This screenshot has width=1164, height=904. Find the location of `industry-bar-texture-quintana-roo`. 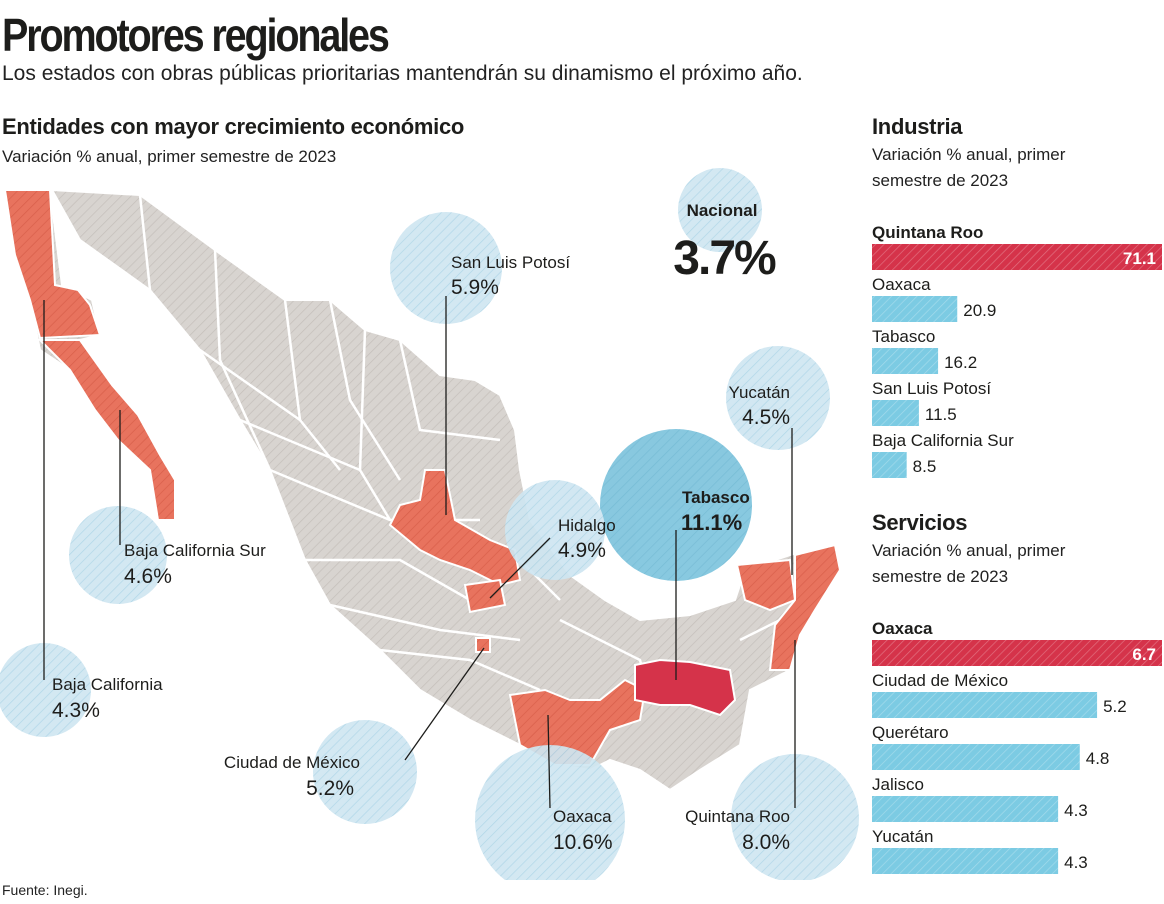

industry-bar-texture-quintana-roo is located at coordinates (1017, 257).